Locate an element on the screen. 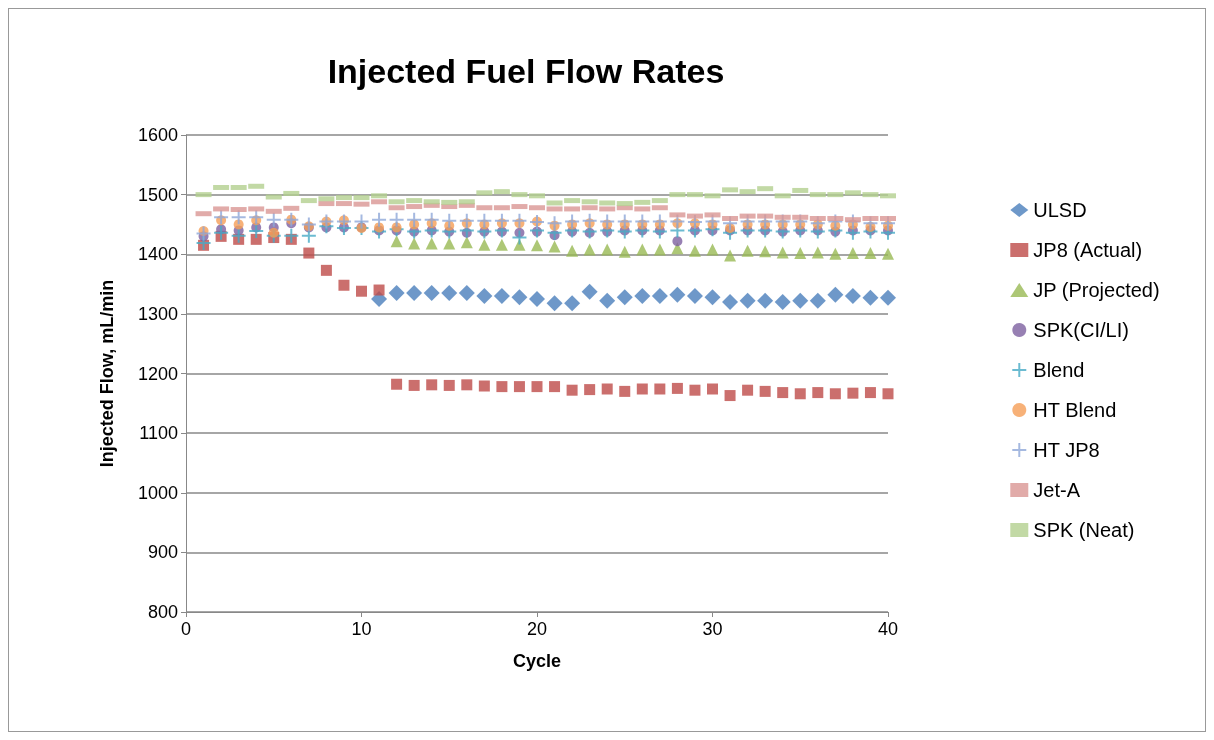 The width and height of the screenshot is (1214, 740). x-tick-label: 10 is located at coordinates (361, 629).